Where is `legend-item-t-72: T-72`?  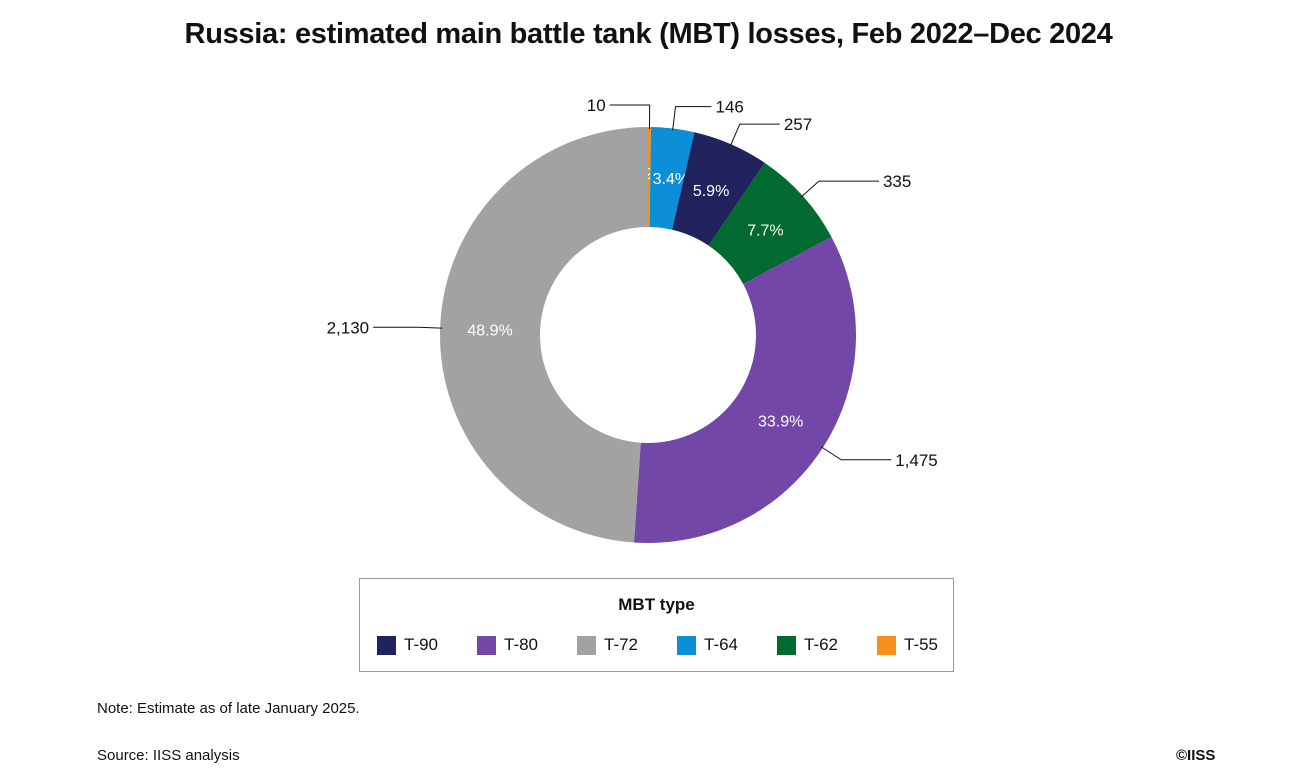
legend-item-t-72: T-72 is located at coordinates (607, 645).